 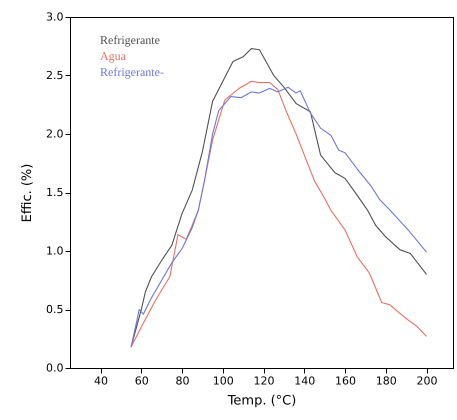 What do you see at coordinates (427, 381) in the screenshot?
I see `x-tick-label: 200` at bounding box center [427, 381].